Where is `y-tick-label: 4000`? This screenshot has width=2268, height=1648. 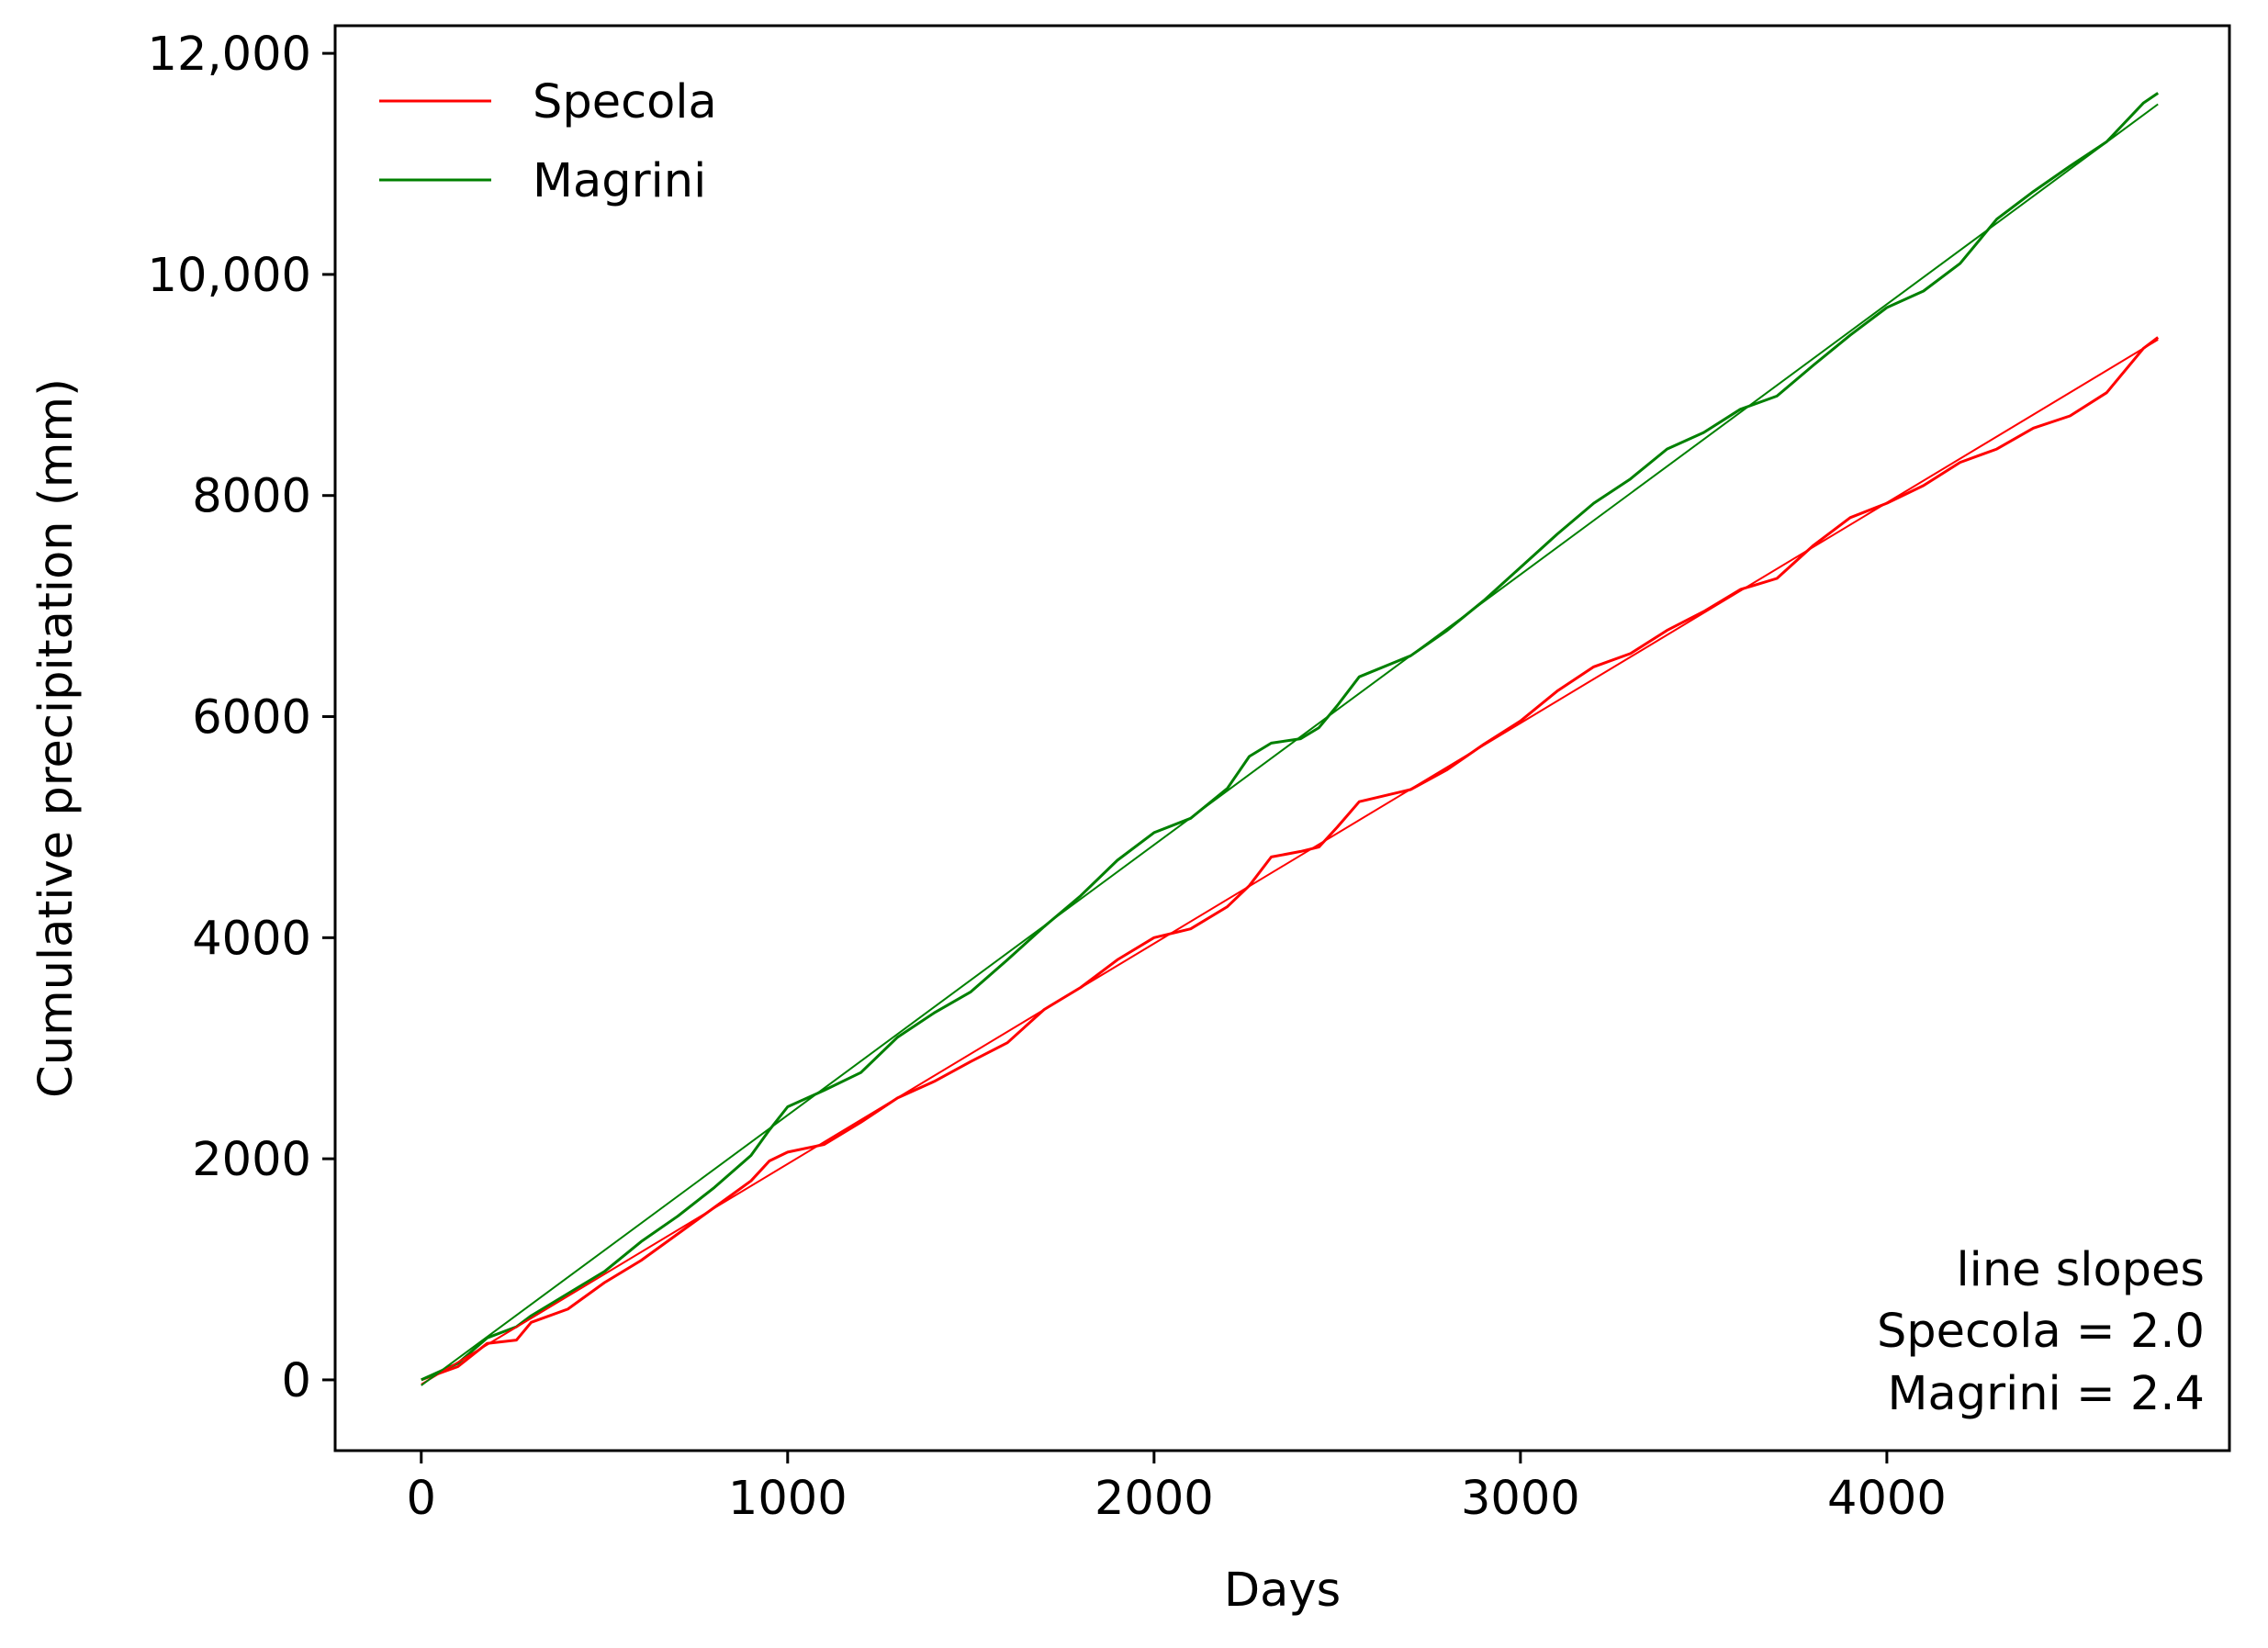
y-tick-label: 4000 is located at coordinates (251, 939).